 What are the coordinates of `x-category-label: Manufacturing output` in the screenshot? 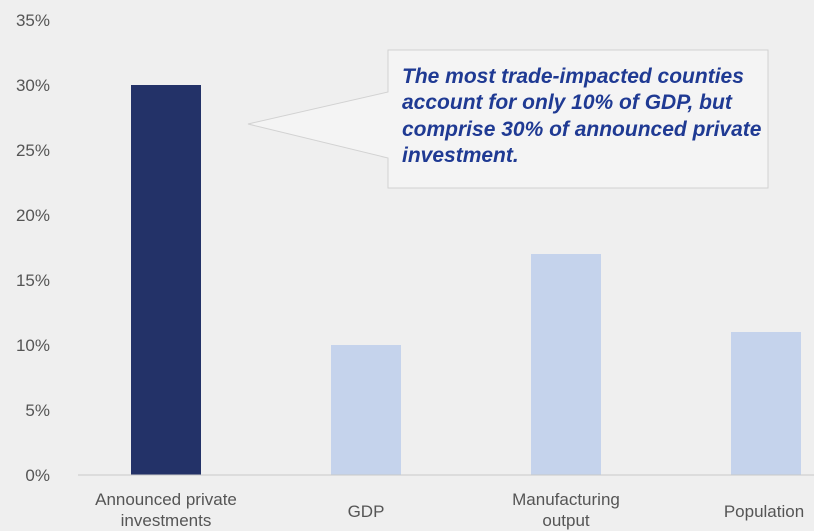 It's located at (566, 510).